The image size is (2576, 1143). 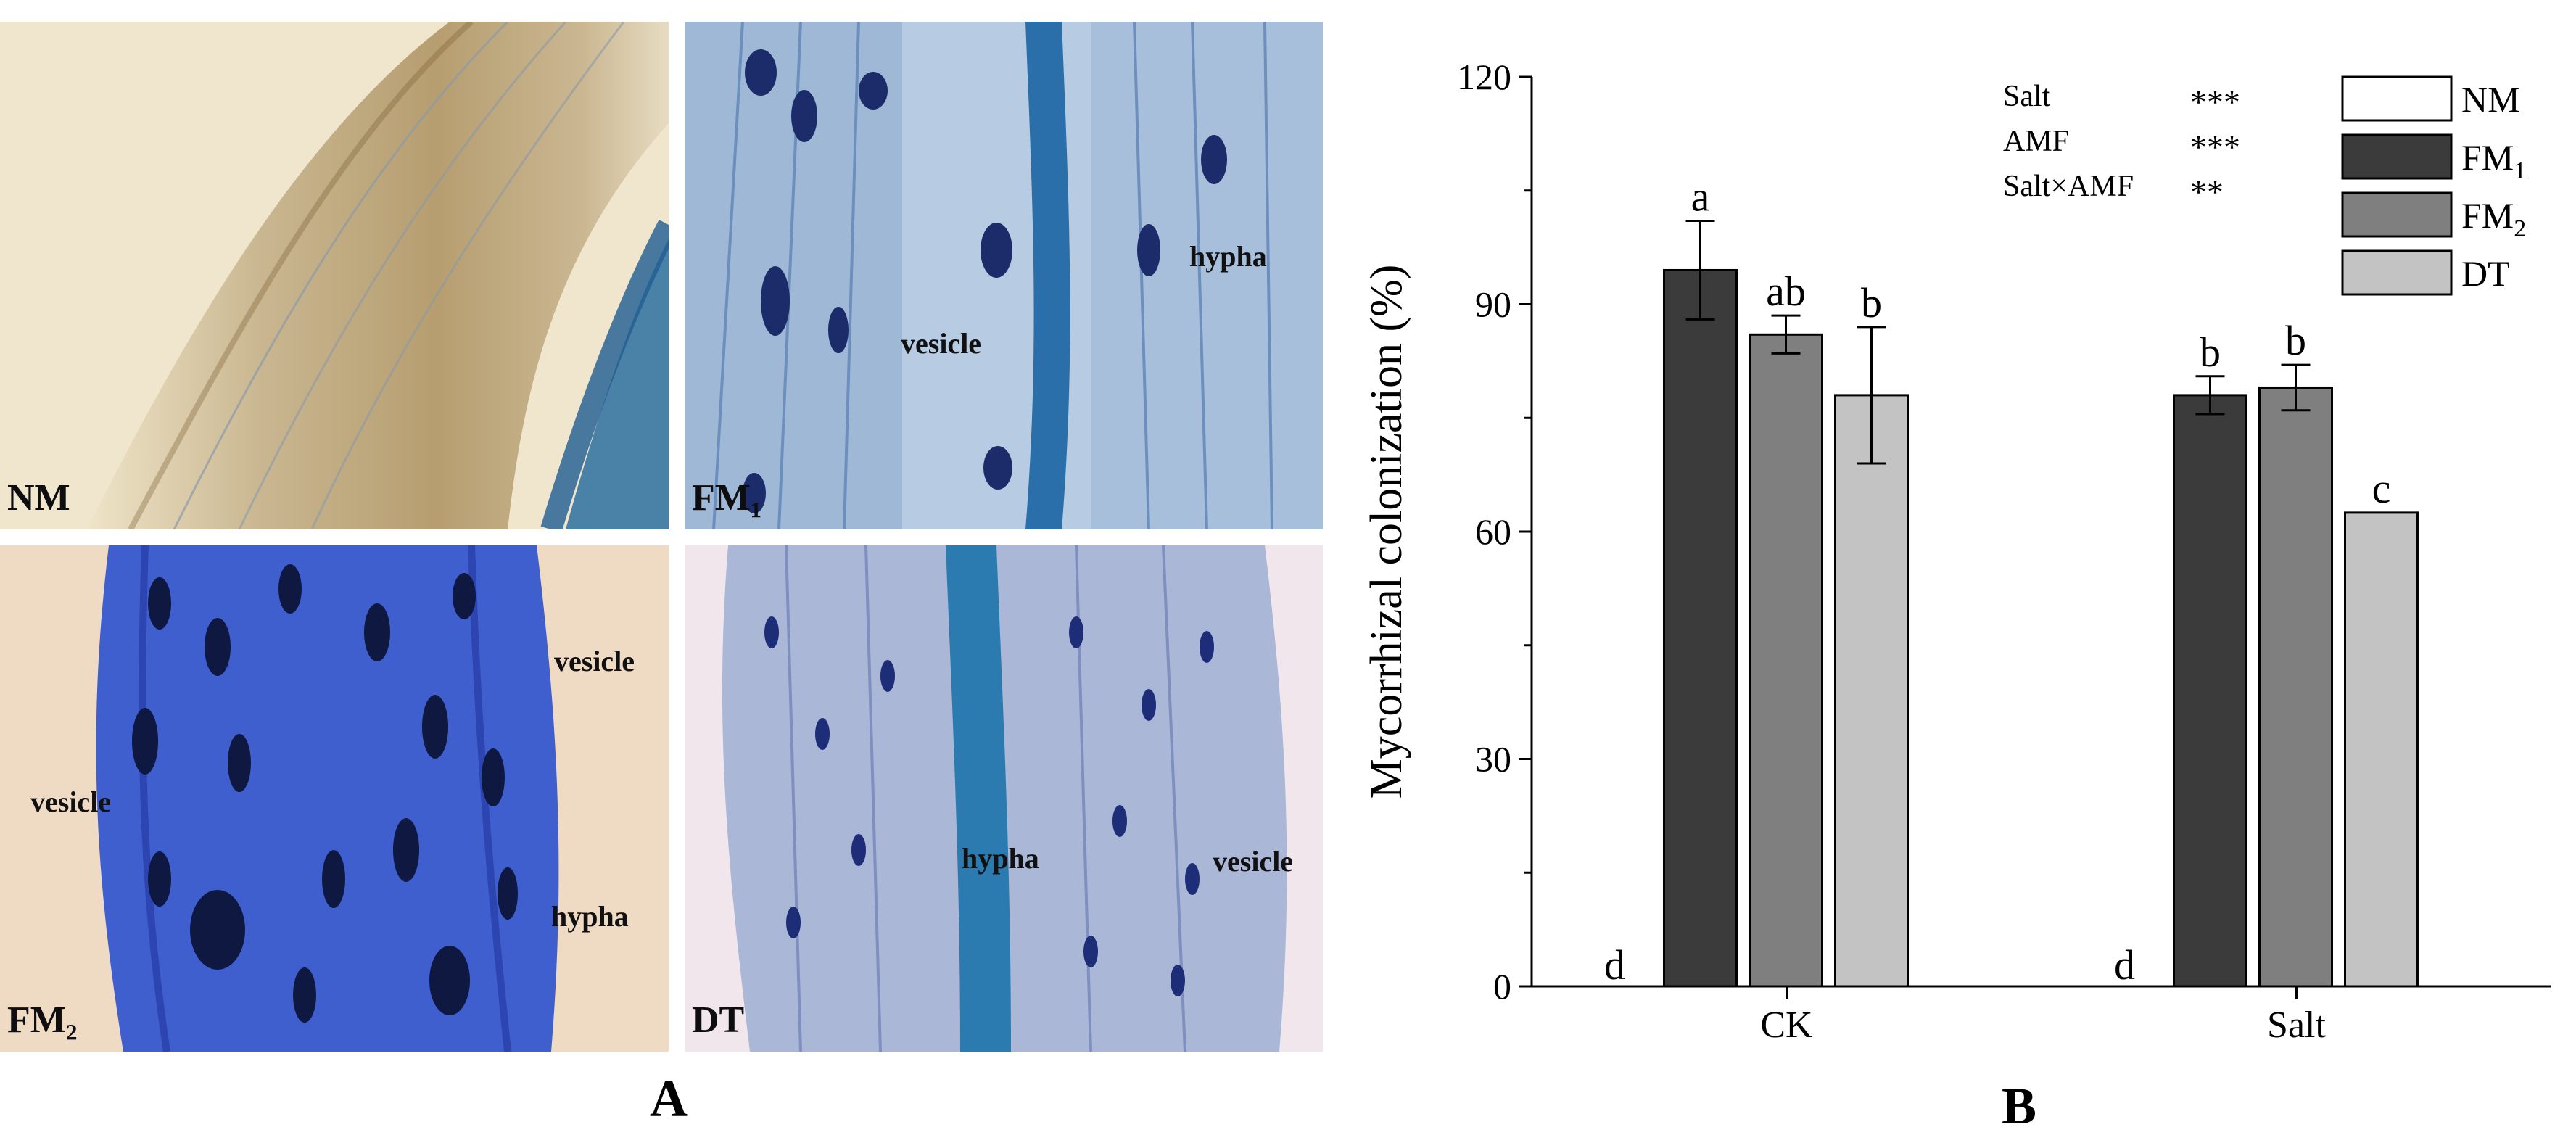 What do you see at coordinates (2485, 274) in the screenshot?
I see `legend-label: DT` at bounding box center [2485, 274].